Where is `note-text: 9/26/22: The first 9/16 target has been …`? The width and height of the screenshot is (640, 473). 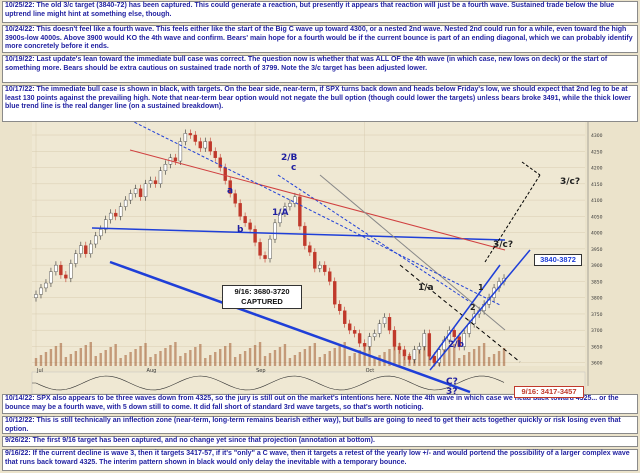
note-text: 9/26/22: The first 9/16 target has been … is located at coordinates (190, 440).